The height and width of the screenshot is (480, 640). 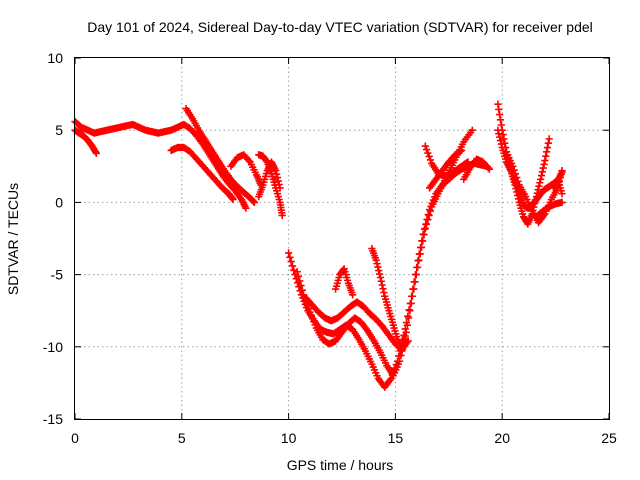 What do you see at coordinates (75, 438) in the screenshot?
I see `x-tick-label: 0` at bounding box center [75, 438].